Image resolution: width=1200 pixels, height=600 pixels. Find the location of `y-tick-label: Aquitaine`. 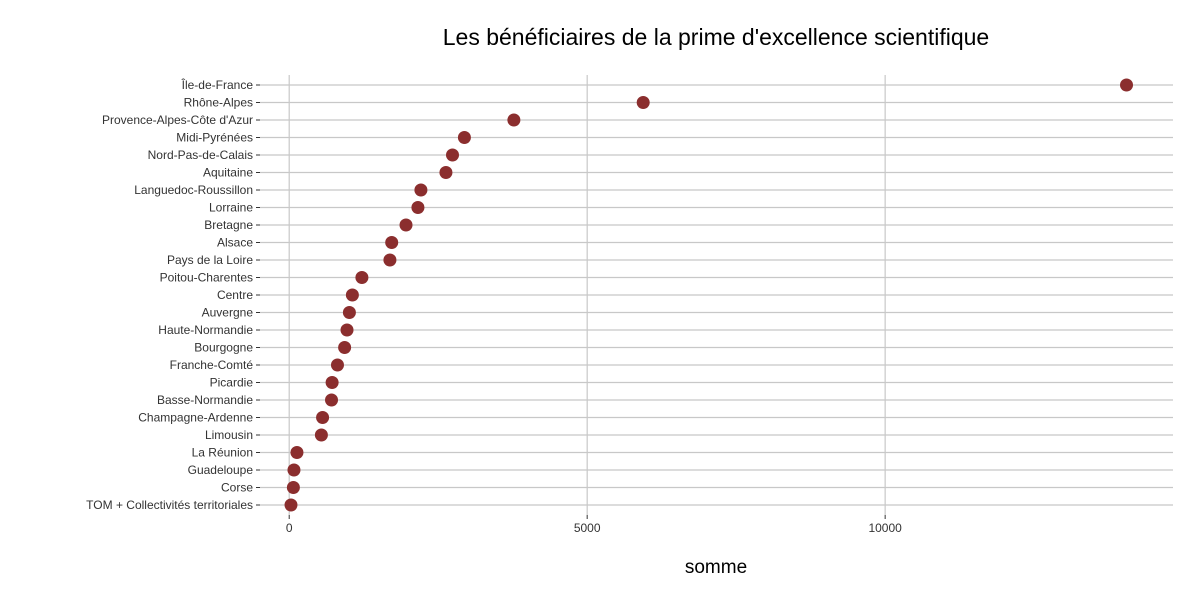

y-tick-label: Aquitaine is located at coordinates (228, 173).